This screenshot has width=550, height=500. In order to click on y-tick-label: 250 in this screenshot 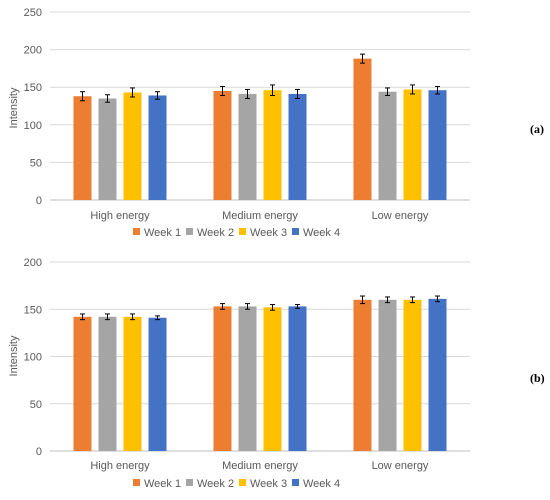, I will do `click(33, 13)`.